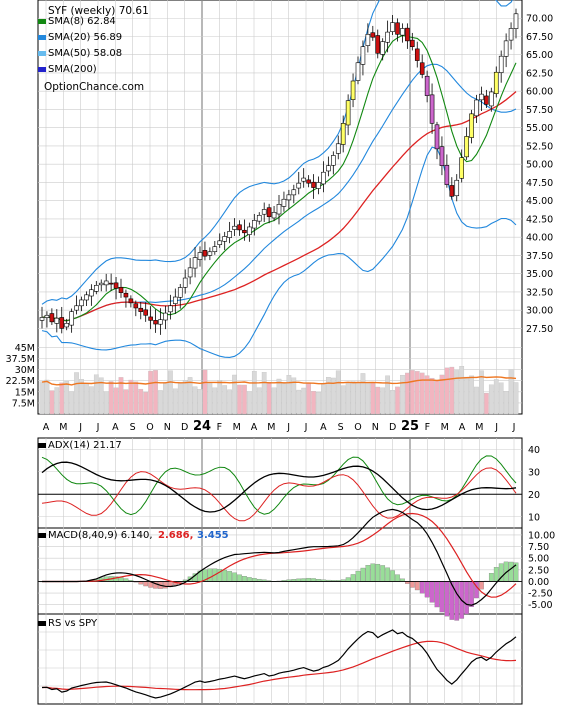 This screenshot has width=566, height=710. I want to click on x-tick-label: M, so click(63, 427).